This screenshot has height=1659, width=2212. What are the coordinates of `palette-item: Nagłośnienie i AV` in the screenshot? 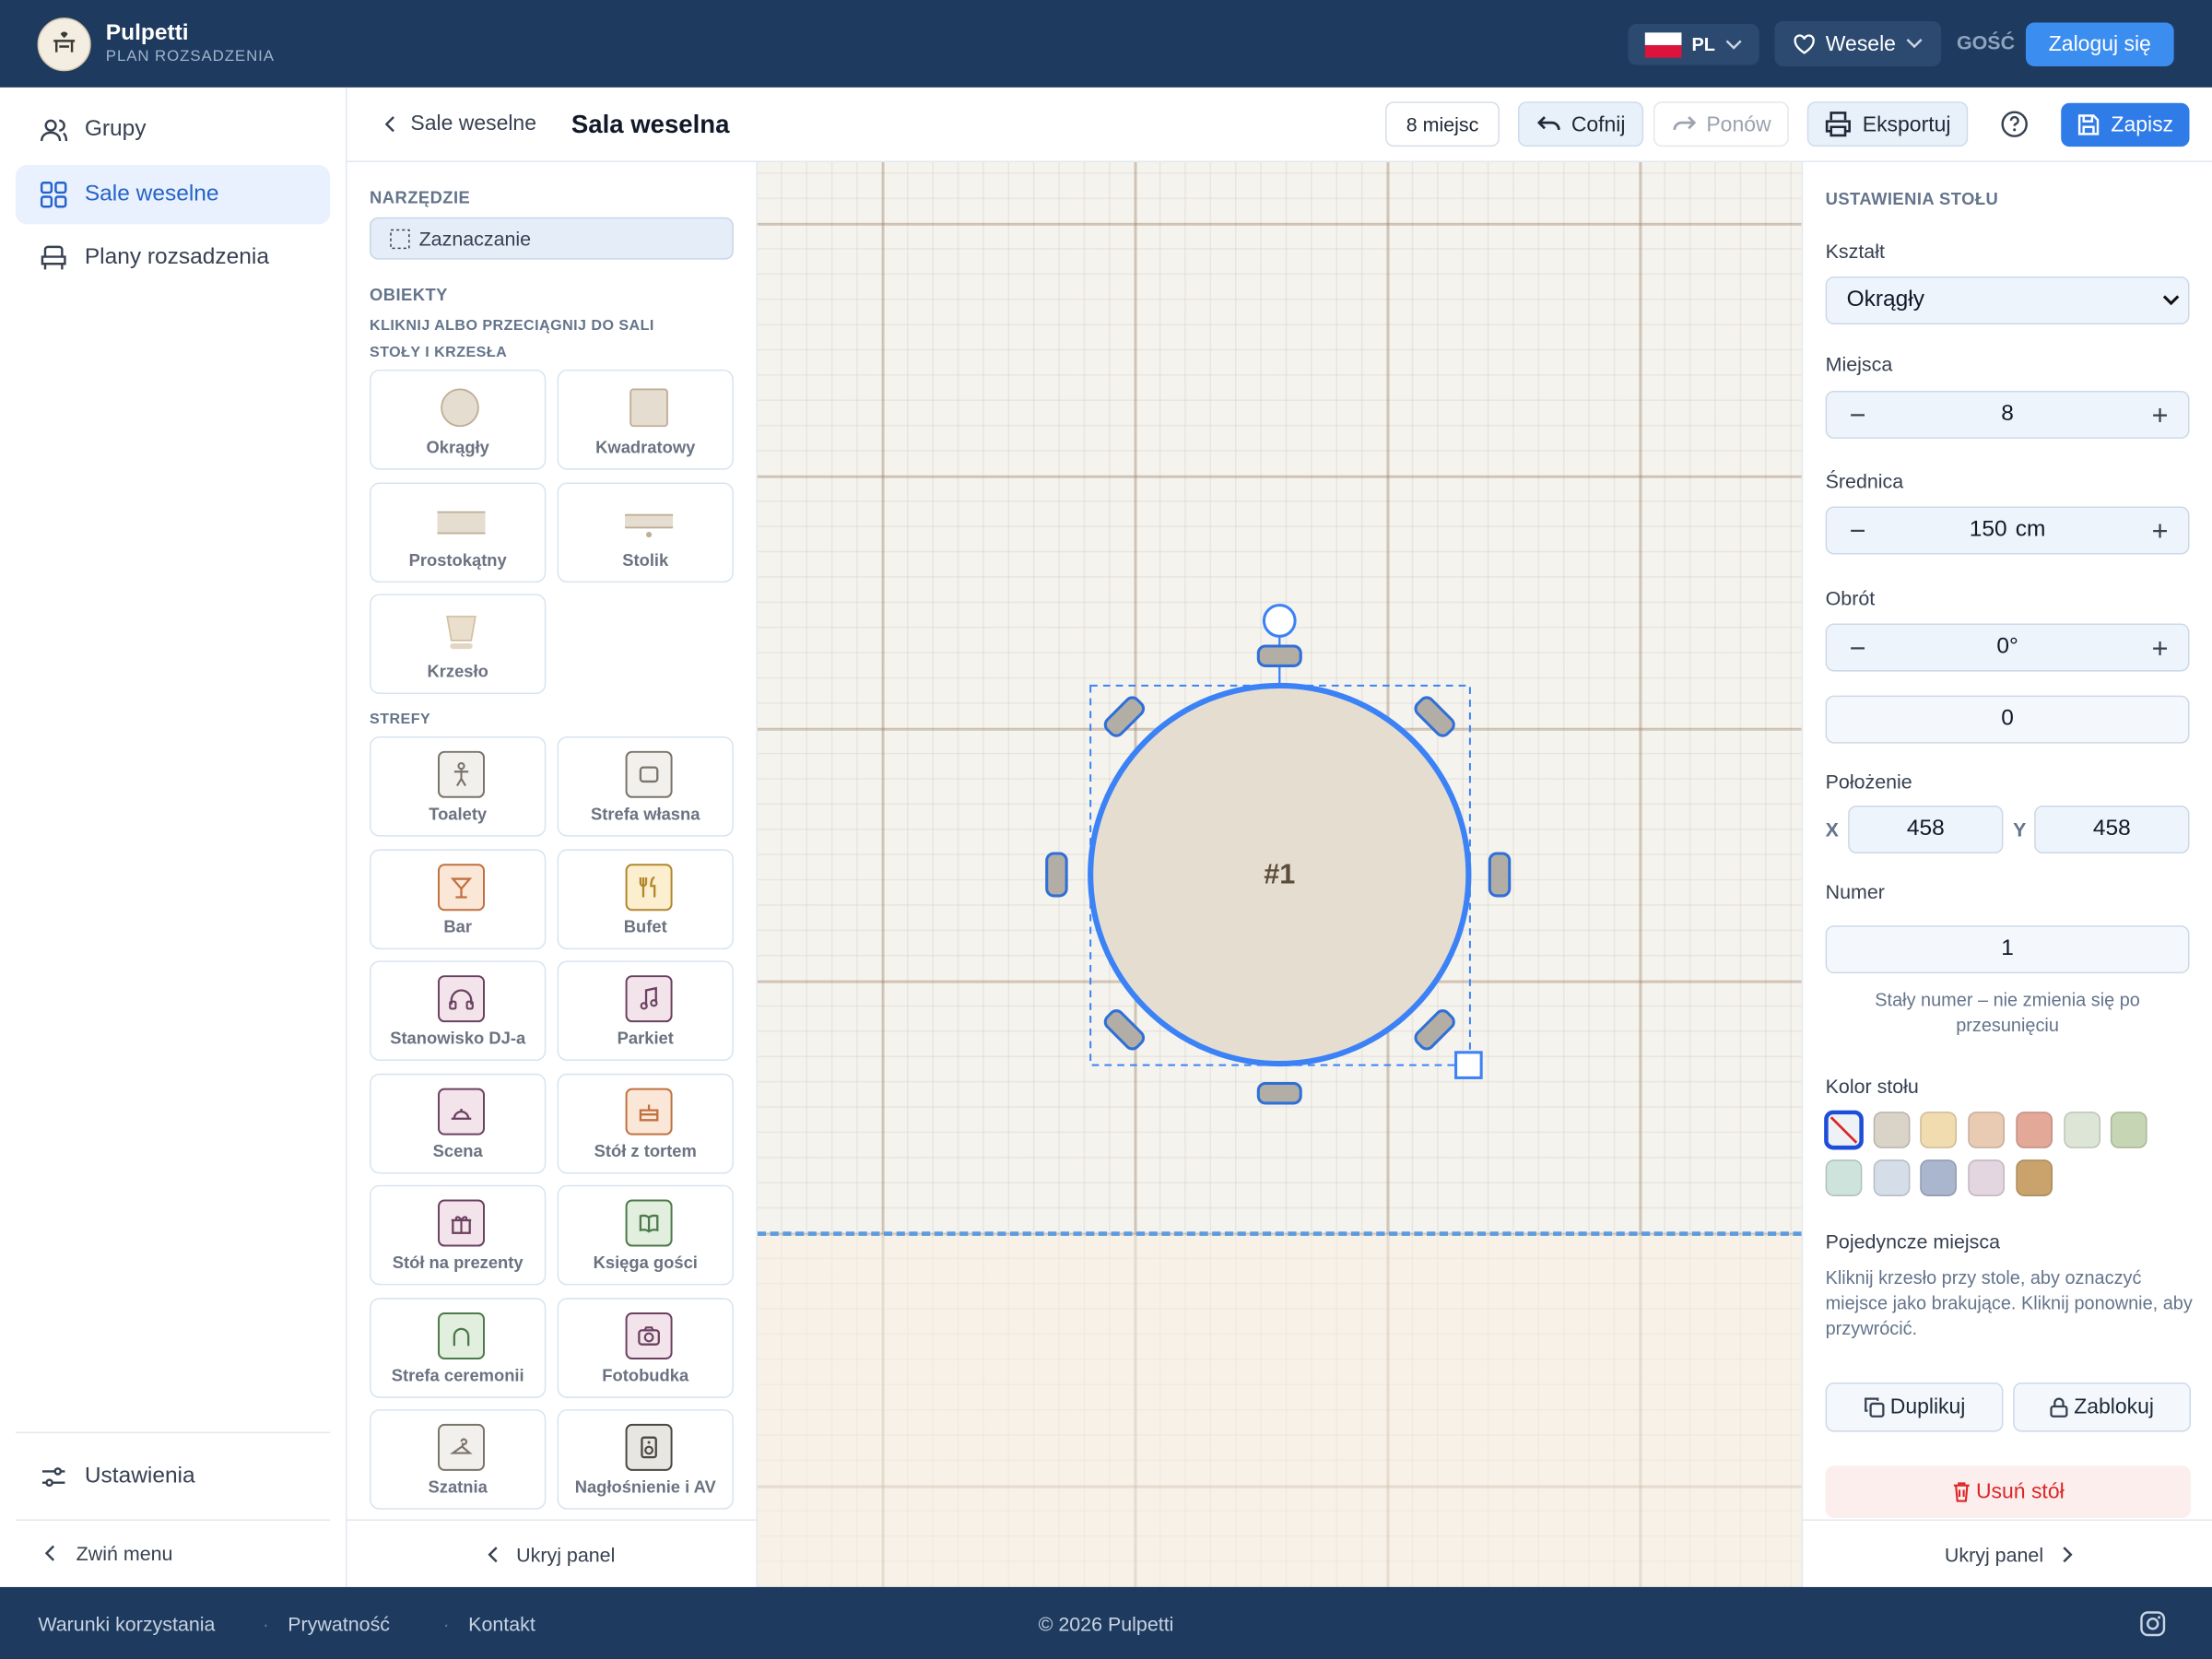 It's located at (645, 1459).